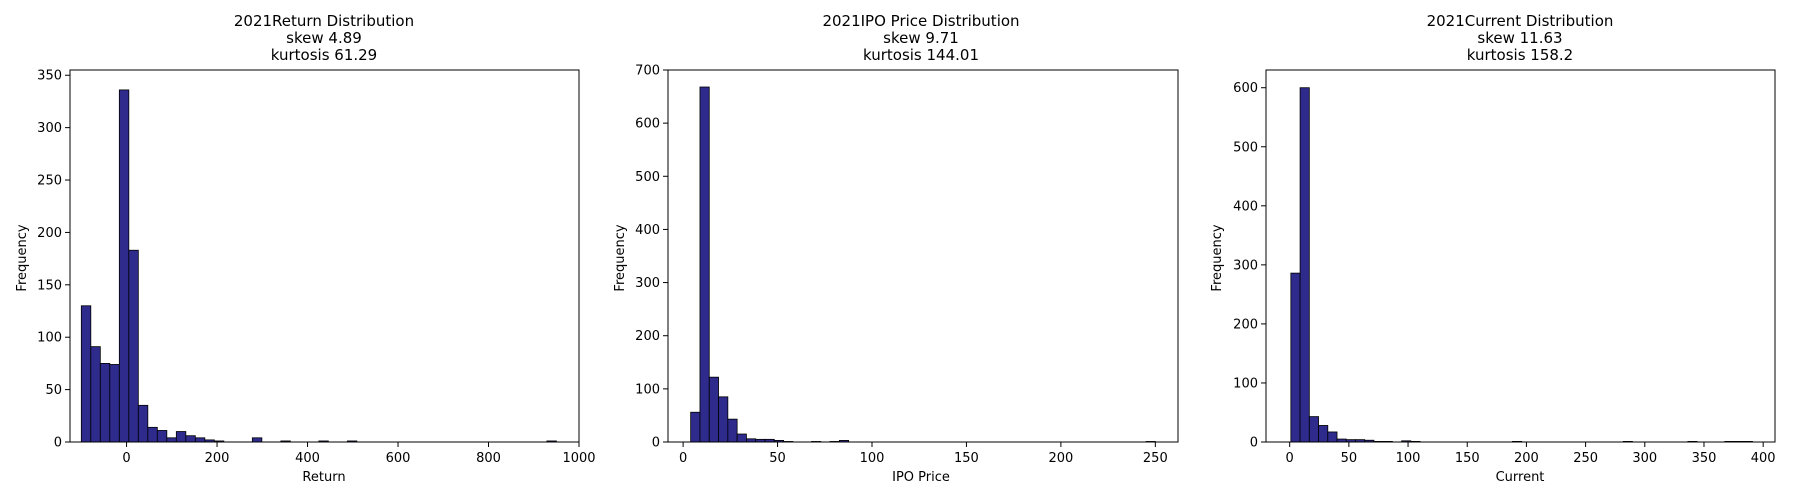 This screenshot has height=500, width=1800. Describe the element at coordinates (647, 177) in the screenshot. I see `ipo-price-y-tick-label: 500` at that location.